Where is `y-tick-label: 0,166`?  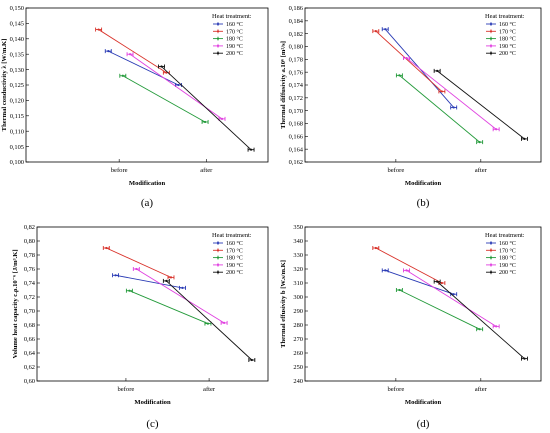
y-tick-label: 0,166 is located at coordinates (296, 137).